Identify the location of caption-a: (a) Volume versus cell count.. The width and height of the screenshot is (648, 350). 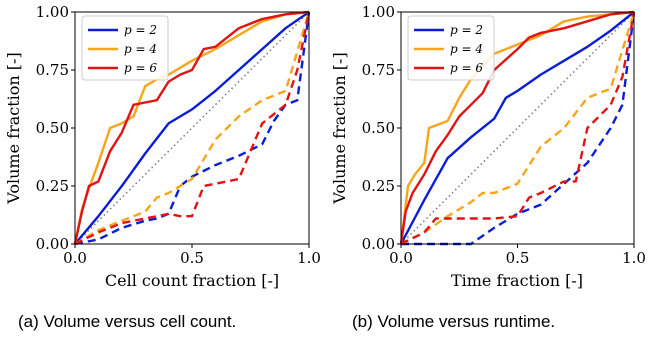
(127, 321).